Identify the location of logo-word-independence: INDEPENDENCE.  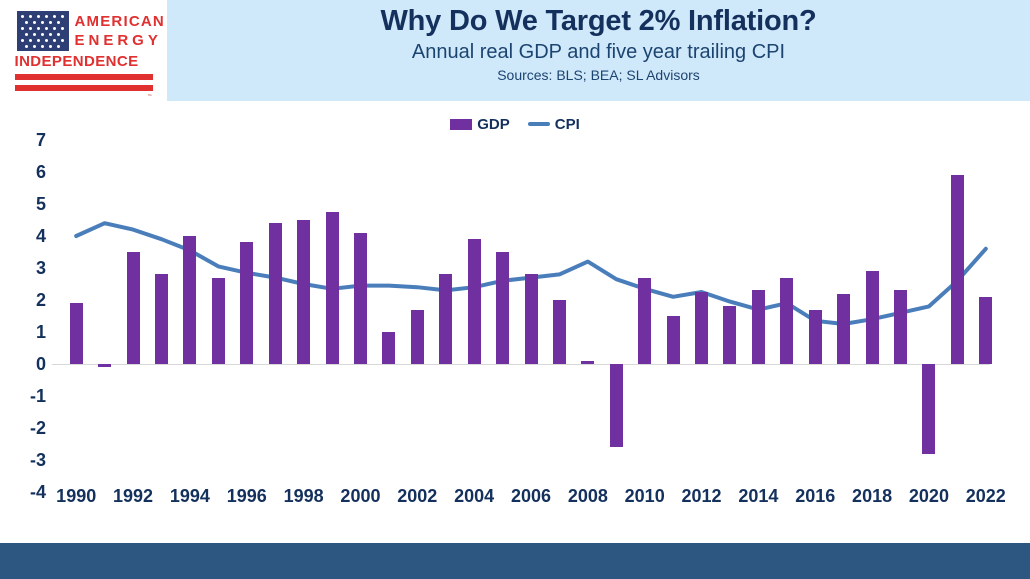
(76, 61).